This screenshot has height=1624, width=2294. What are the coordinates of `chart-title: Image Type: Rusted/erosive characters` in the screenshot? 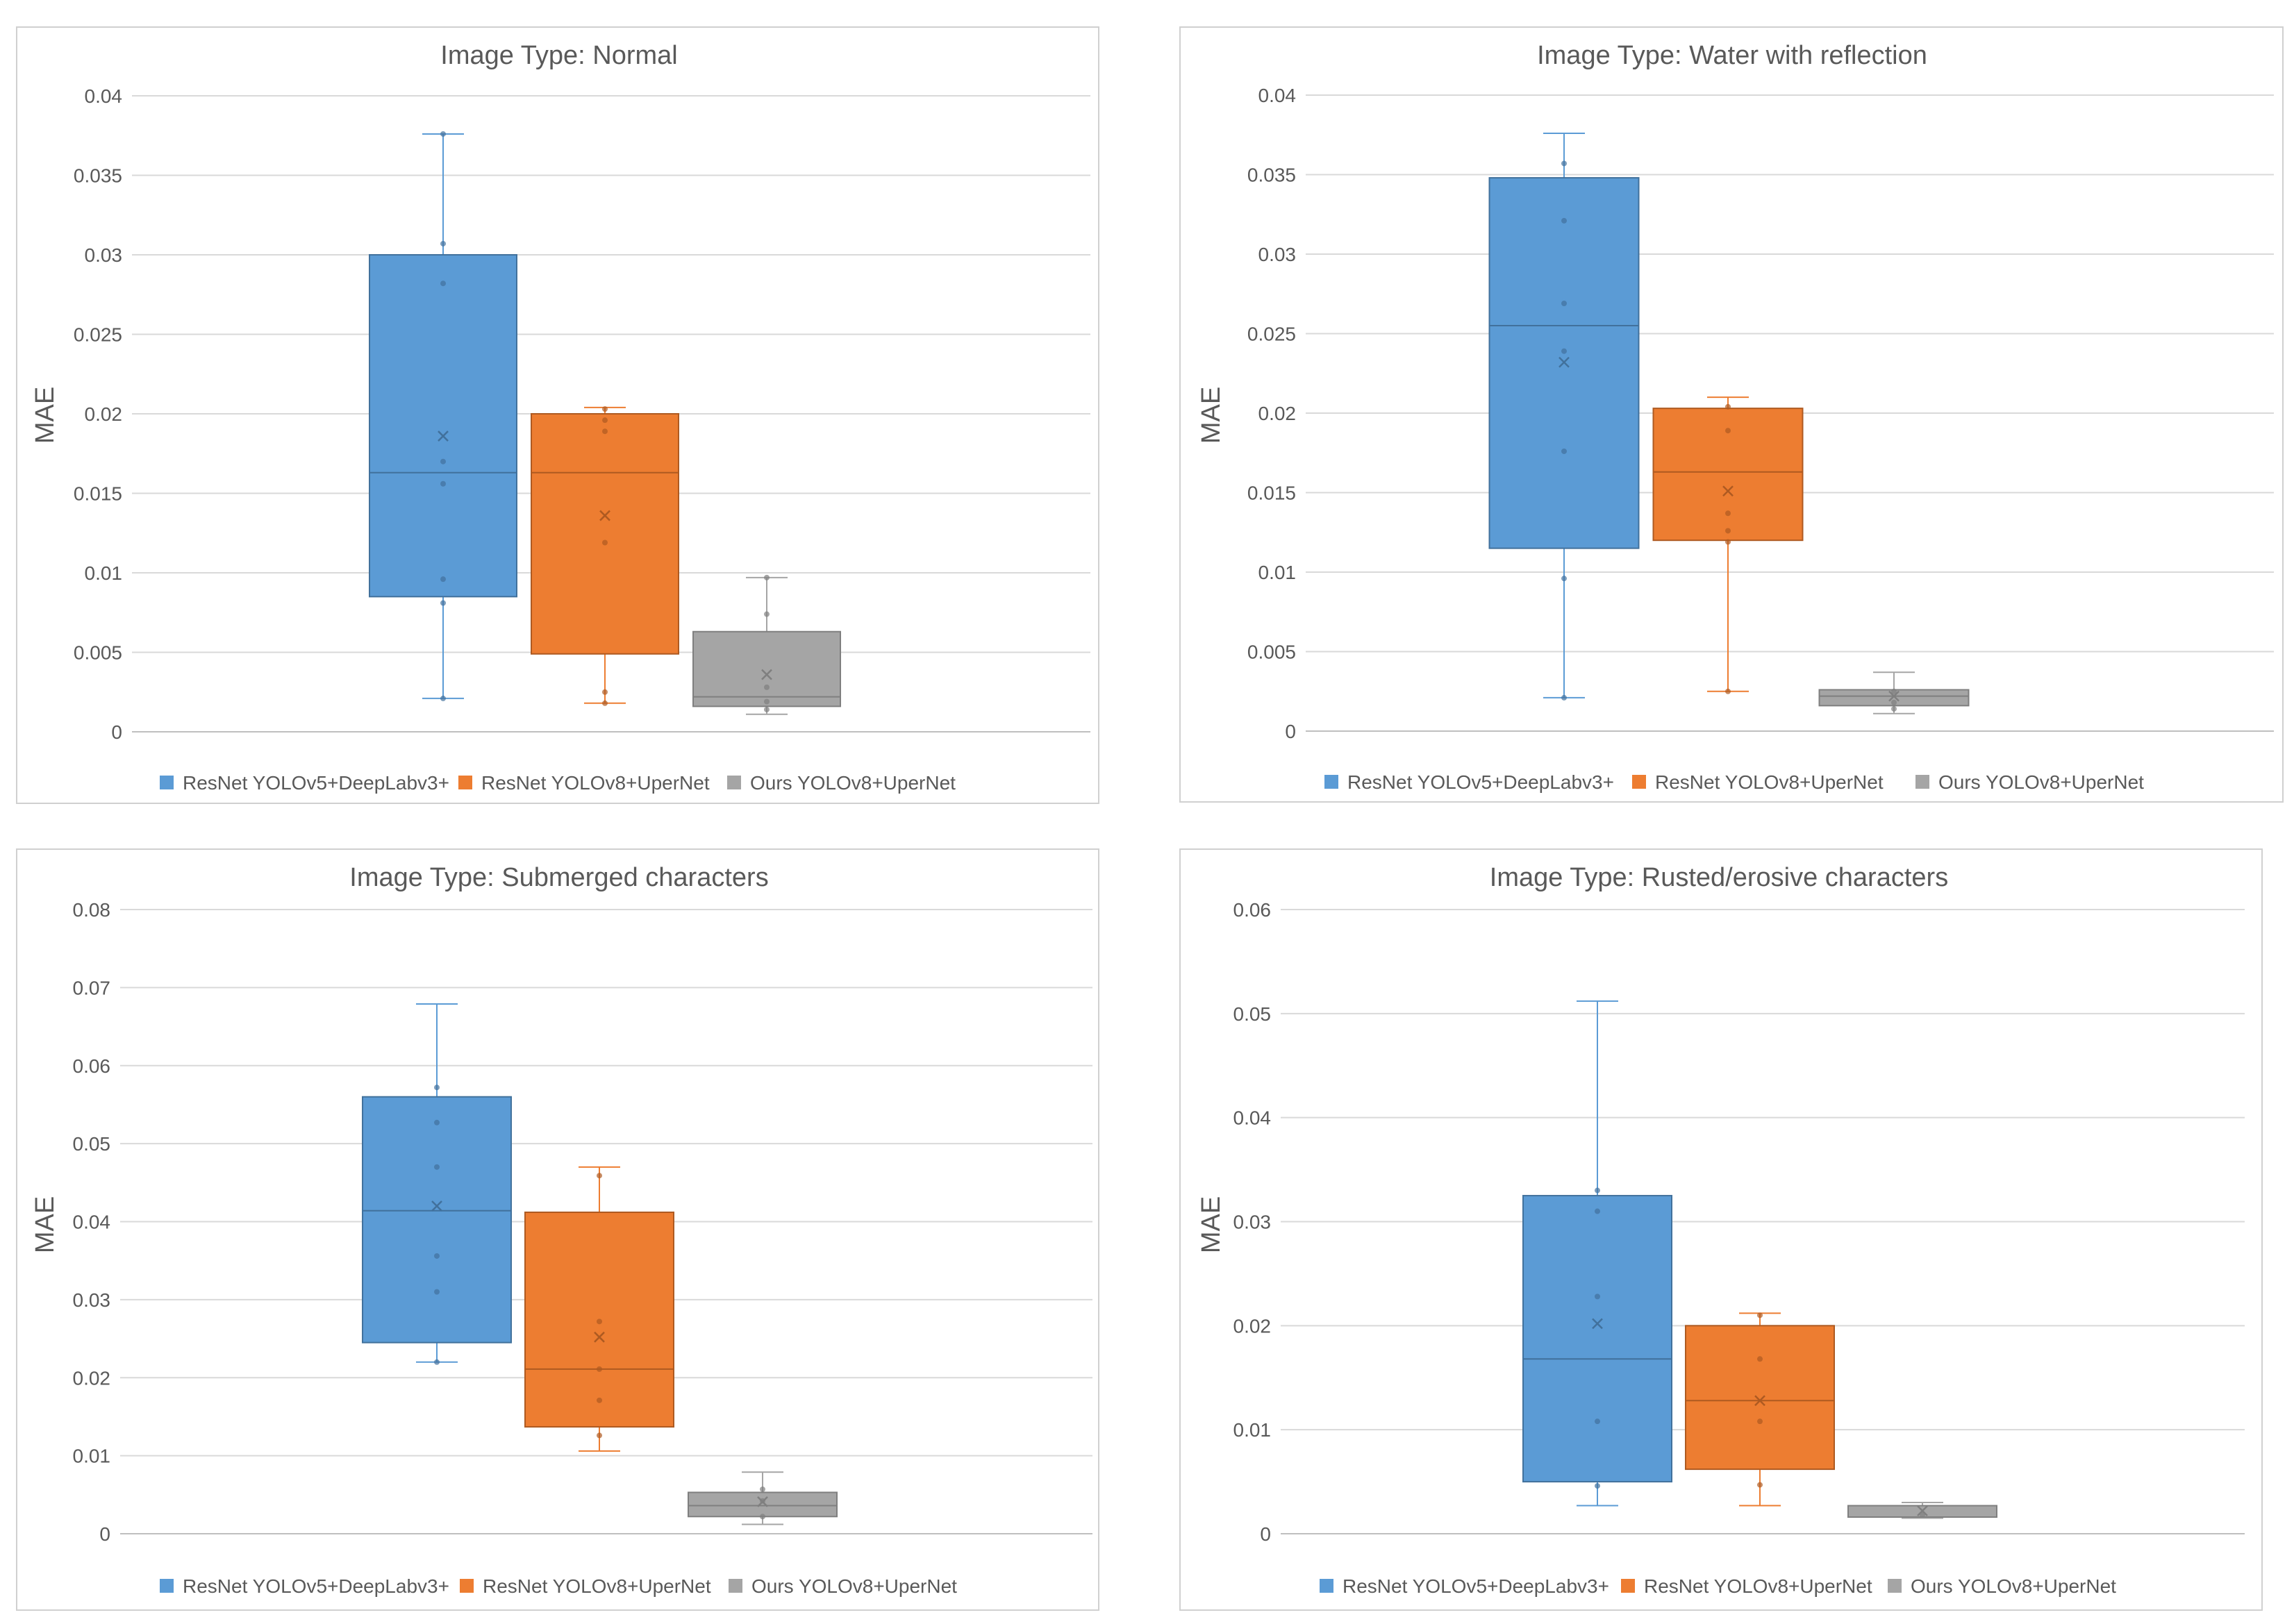 It's located at (1719, 877).